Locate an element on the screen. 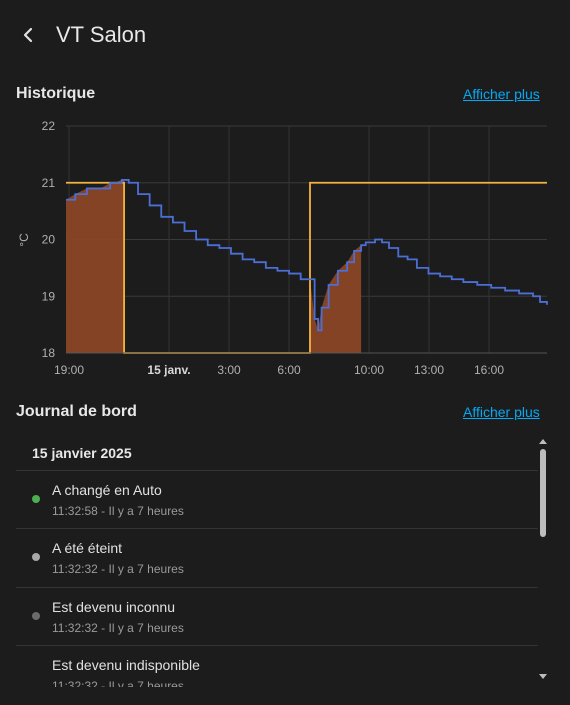 This screenshot has width=570, height=705. y-tick-label: 19 is located at coordinates (49, 296).